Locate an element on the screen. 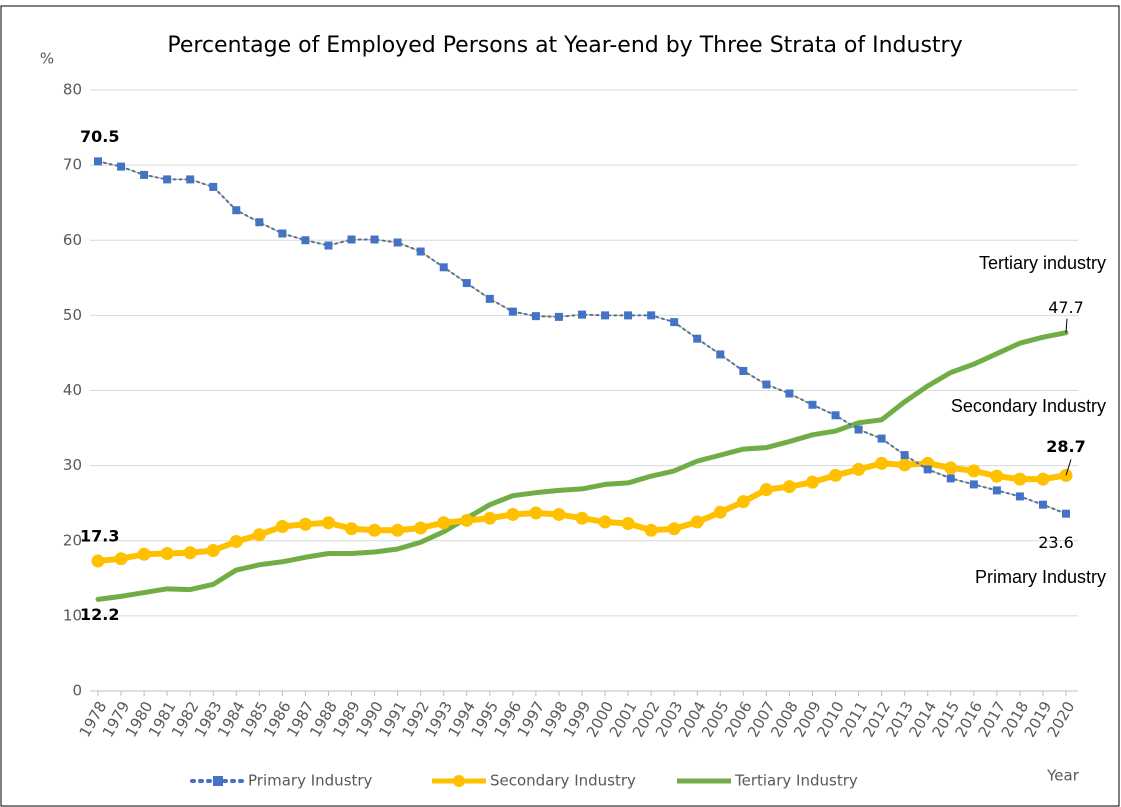 This screenshot has width=1121, height=807. y-tick-label: 30 is located at coordinates (72, 465).